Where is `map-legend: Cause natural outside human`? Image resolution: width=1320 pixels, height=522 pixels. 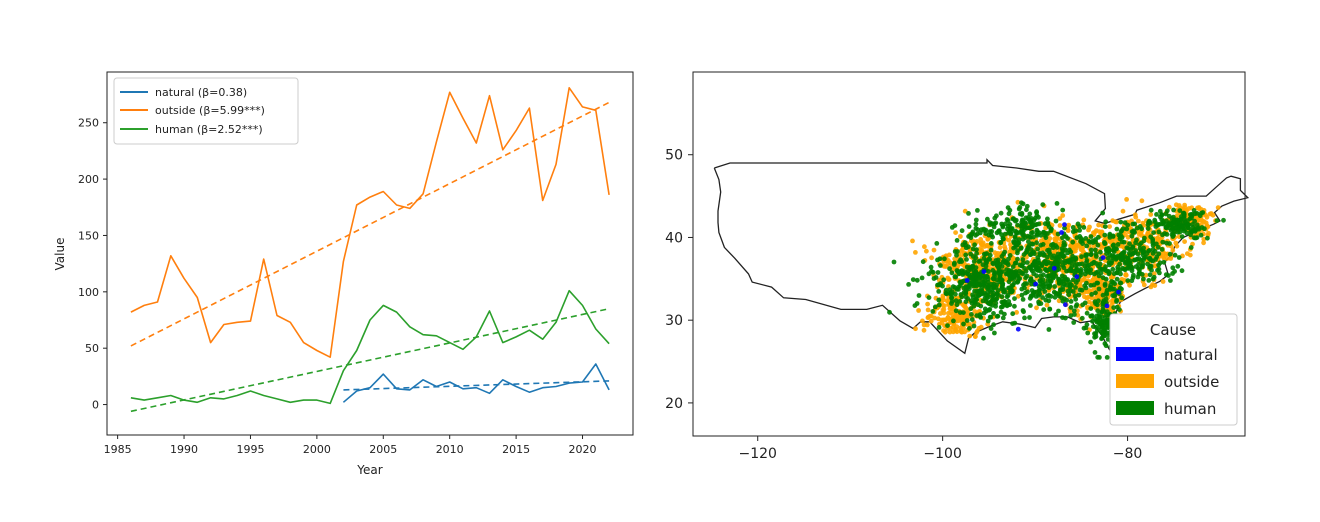 map-legend: Cause natural outside human is located at coordinates (1173, 369).